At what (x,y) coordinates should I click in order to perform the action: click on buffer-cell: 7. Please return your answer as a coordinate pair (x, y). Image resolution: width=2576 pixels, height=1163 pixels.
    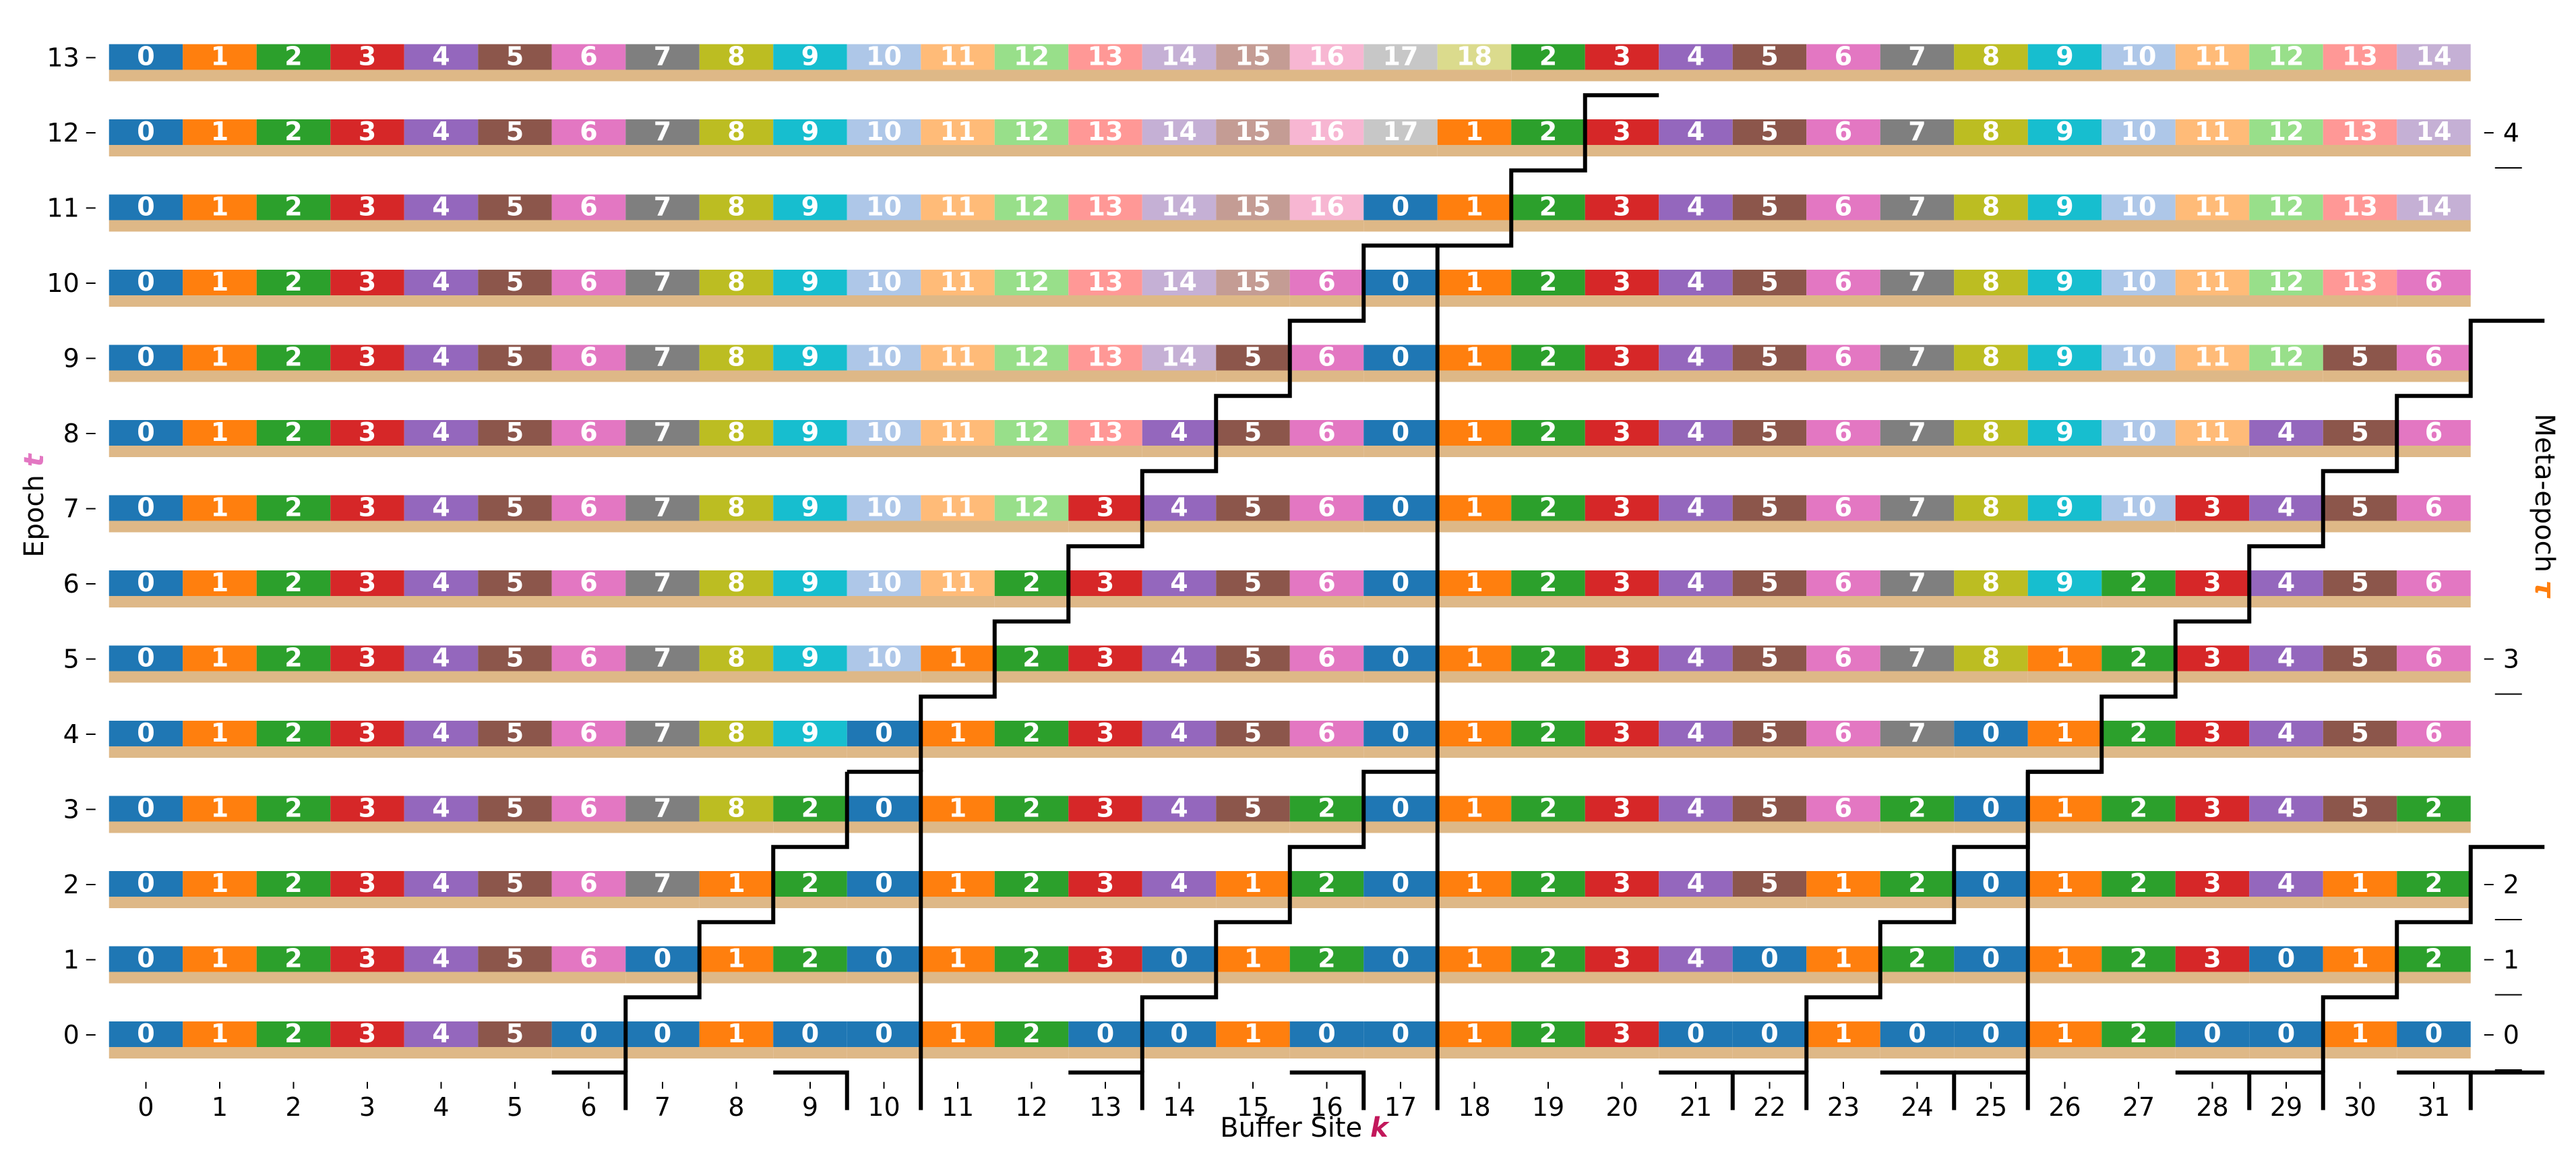
    Looking at the image, I should click on (662, 883).